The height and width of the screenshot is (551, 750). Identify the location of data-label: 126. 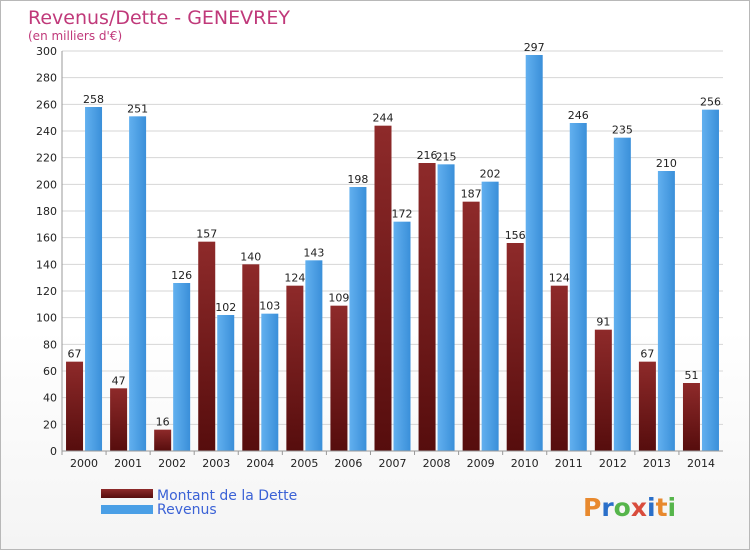
(181, 275).